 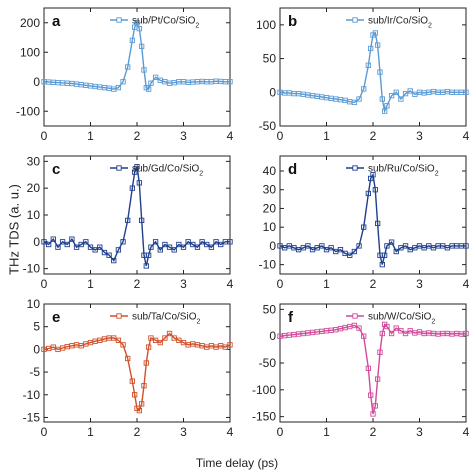 What do you see at coordinates (400, 23) in the screenshot?
I see `legend-label: sub/Ir/Co/SiO2` at bounding box center [400, 23].